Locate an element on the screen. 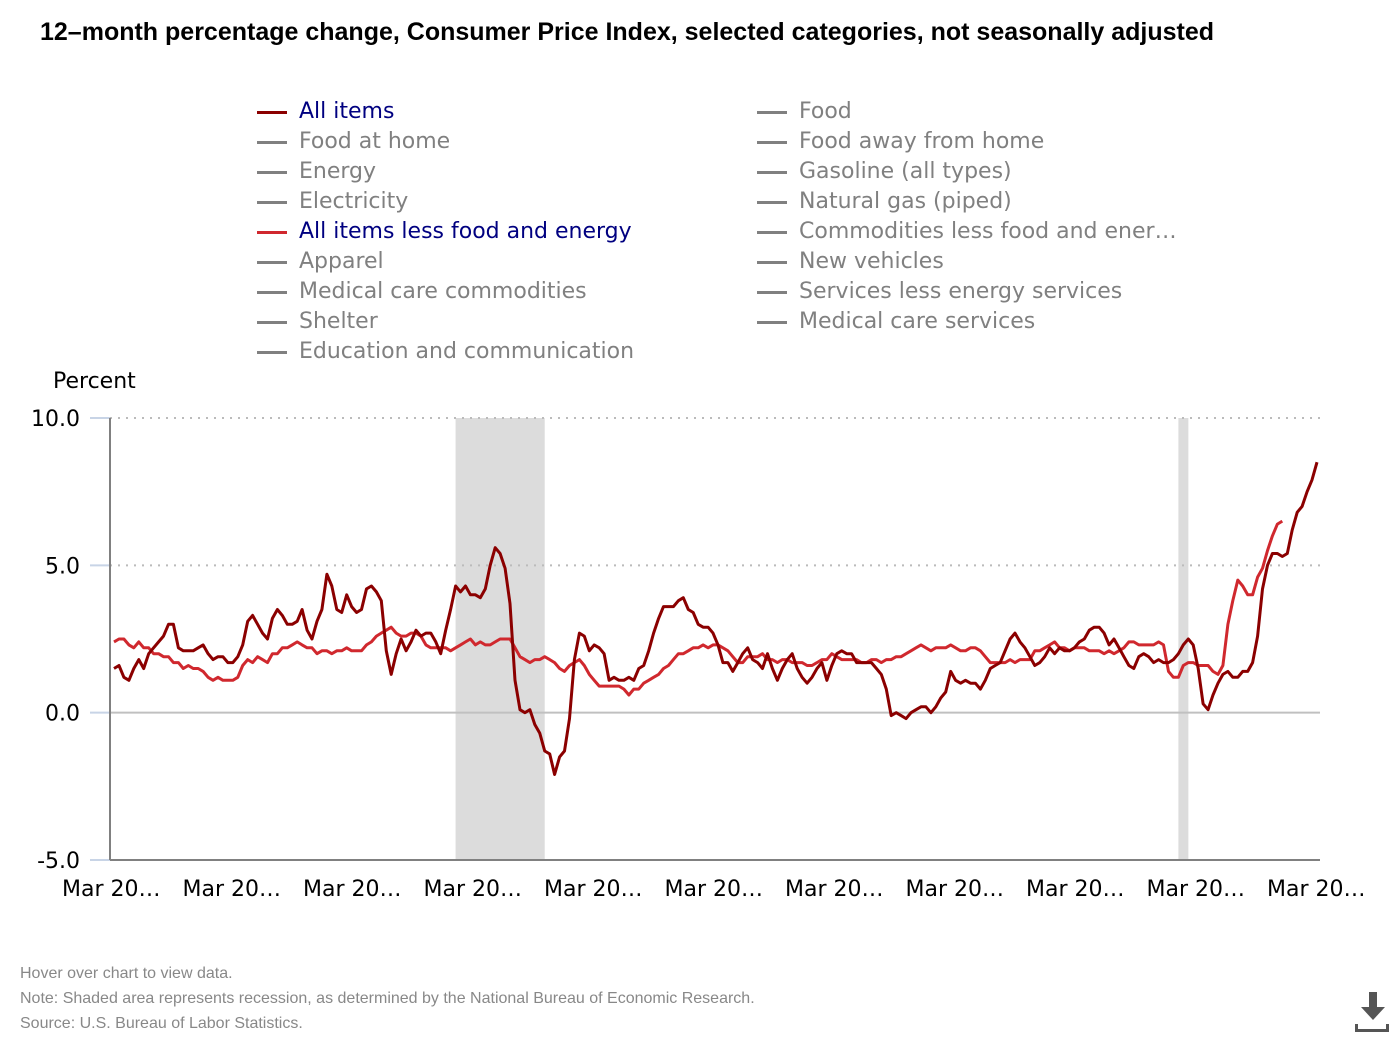 Image resolution: width=1400 pixels, height=1040 pixels. legend-item: Shelter is located at coordinates (445, 322).